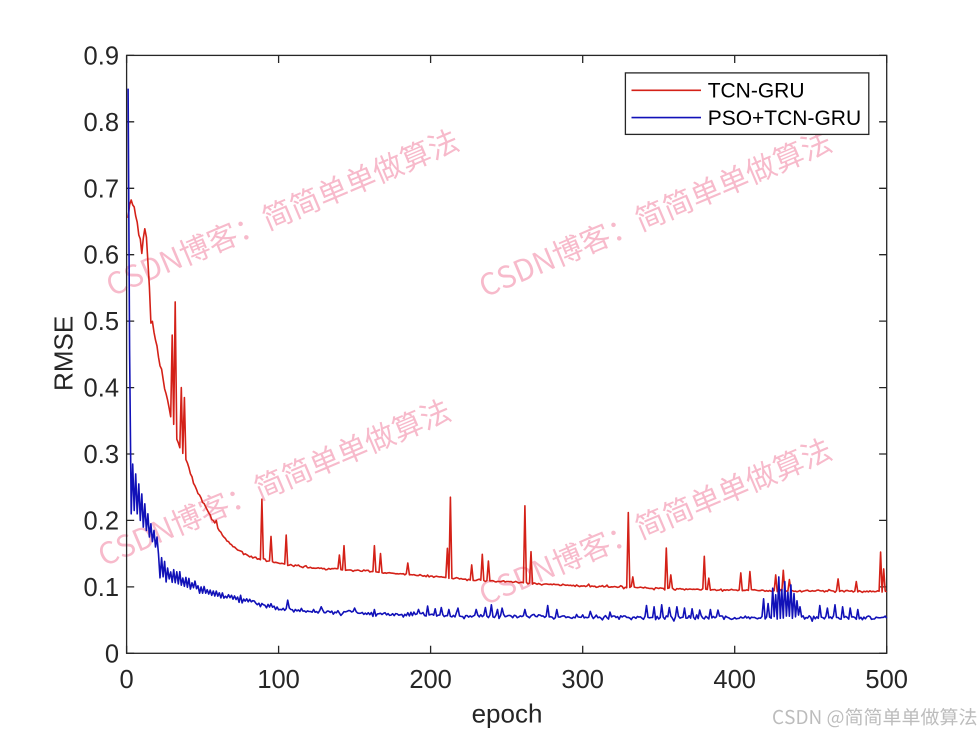 The image size is (980, 735). I want to click on svg-text: 400, so click(734, 680).